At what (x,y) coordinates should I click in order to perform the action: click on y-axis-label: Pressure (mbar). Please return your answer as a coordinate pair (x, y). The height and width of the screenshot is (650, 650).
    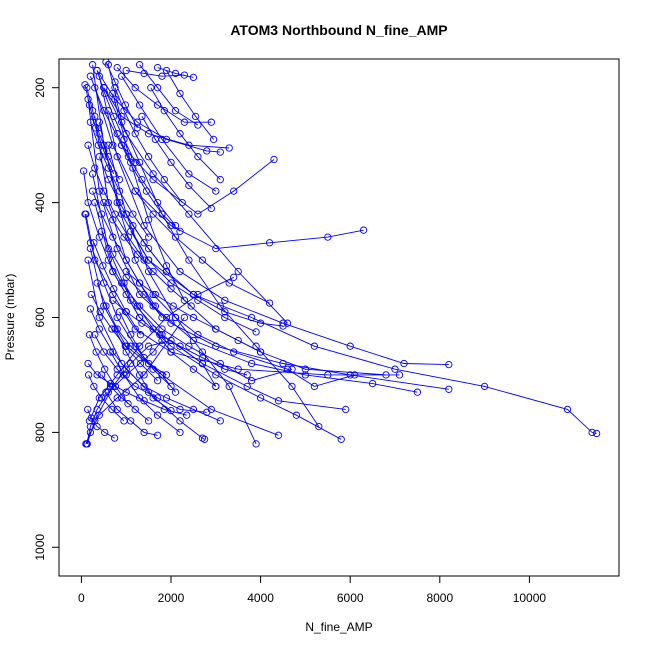
    Looking at the image, I should click on (10, 317).